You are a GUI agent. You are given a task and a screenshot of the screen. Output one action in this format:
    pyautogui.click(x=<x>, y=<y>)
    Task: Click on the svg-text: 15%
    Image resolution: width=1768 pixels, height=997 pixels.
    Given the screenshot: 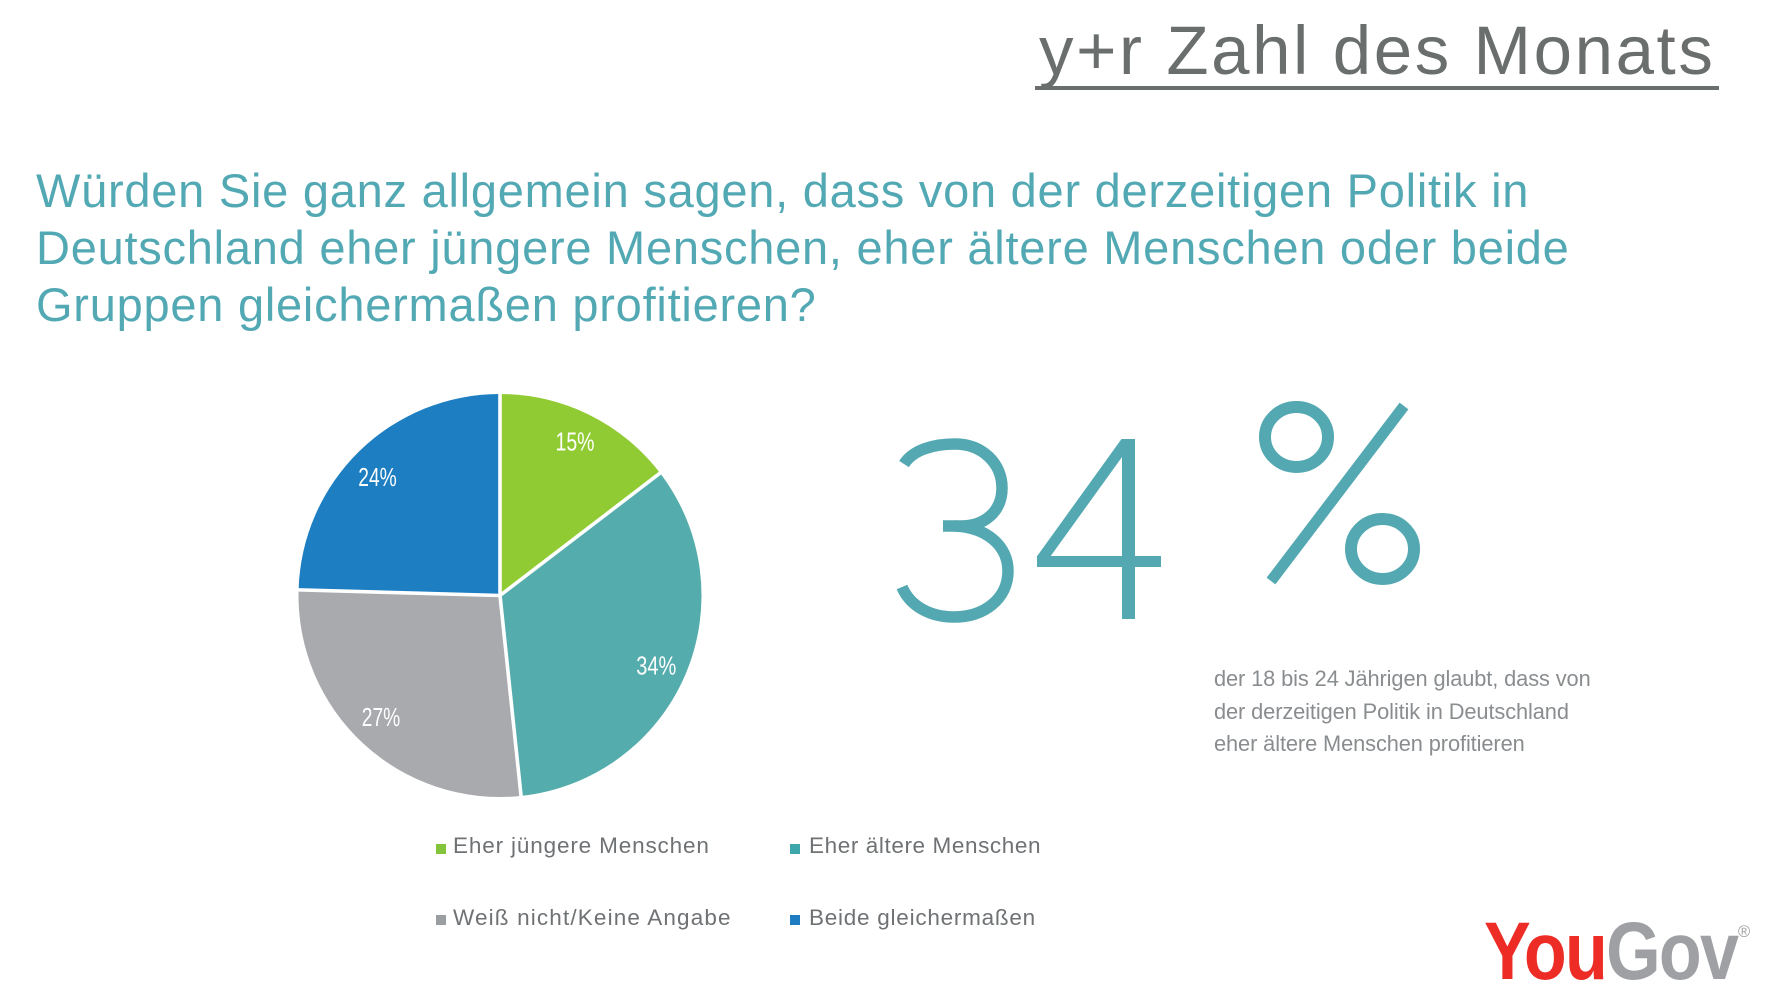 What is the action you would take?
    pyautogui.click(x=574, y=441)
    